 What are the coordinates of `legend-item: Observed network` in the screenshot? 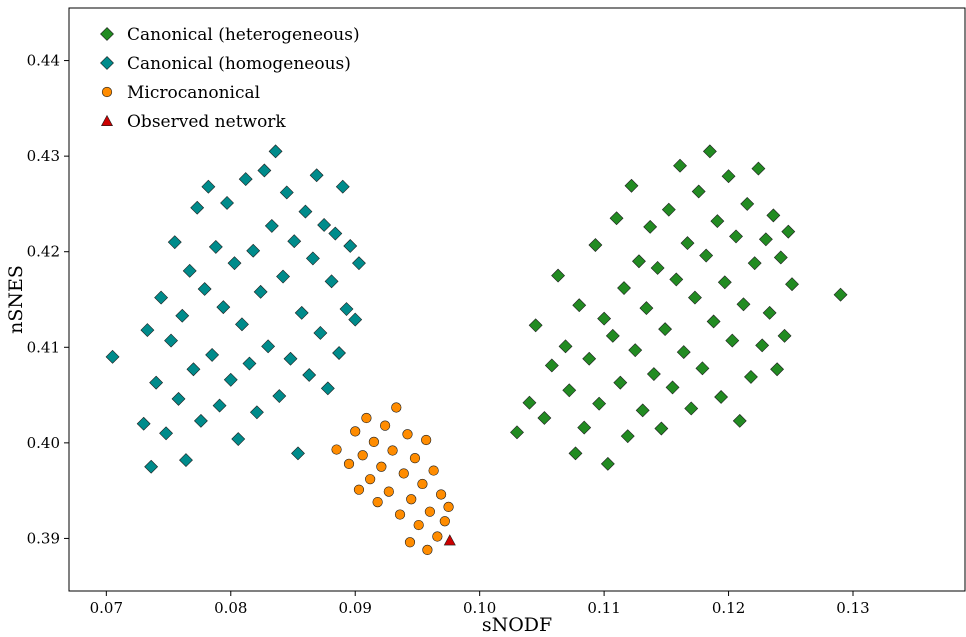 It's located at (193, 122).